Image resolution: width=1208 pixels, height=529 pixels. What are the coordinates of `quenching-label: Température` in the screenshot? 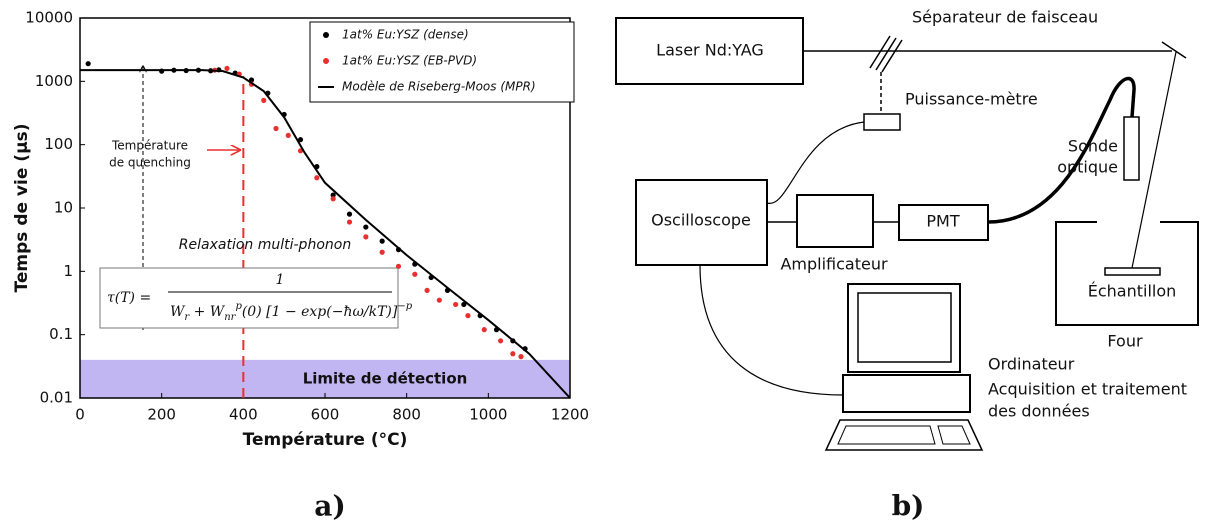 It's located at (149, 146).